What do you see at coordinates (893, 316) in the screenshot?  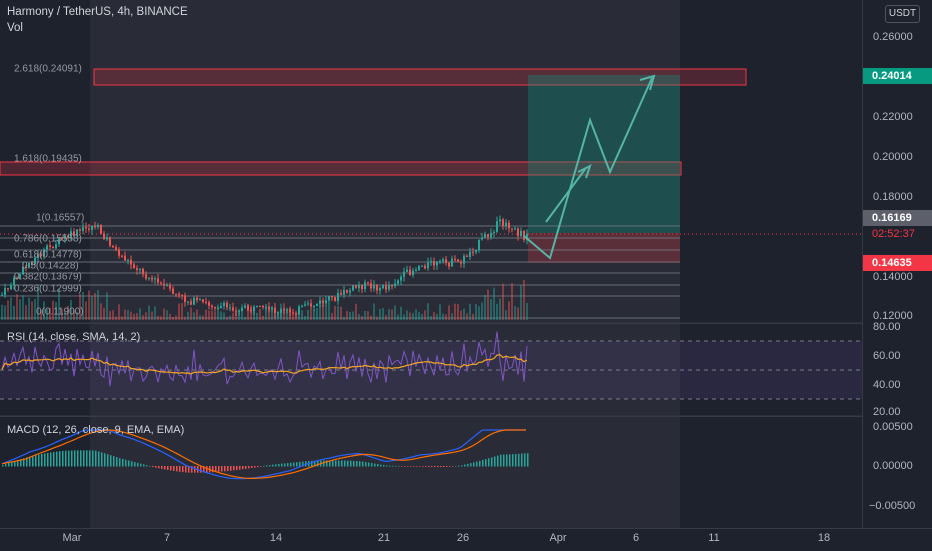 I see `price-tick: 0.12000` at bounding box center [893, 316].